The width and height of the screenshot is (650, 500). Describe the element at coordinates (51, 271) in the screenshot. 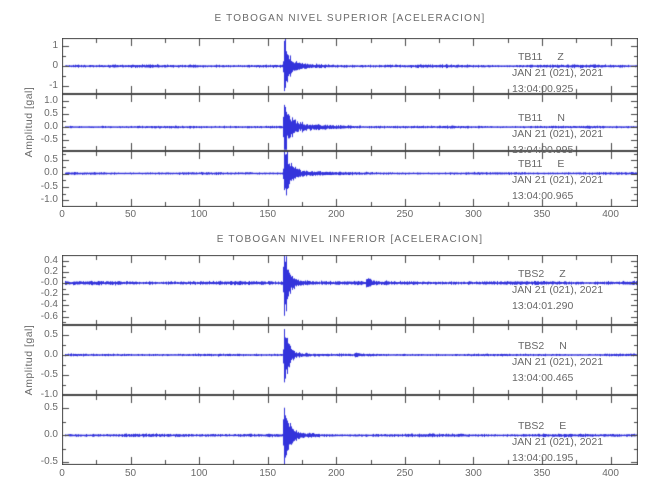

I see `y-tick-label: 0.2` at that location.